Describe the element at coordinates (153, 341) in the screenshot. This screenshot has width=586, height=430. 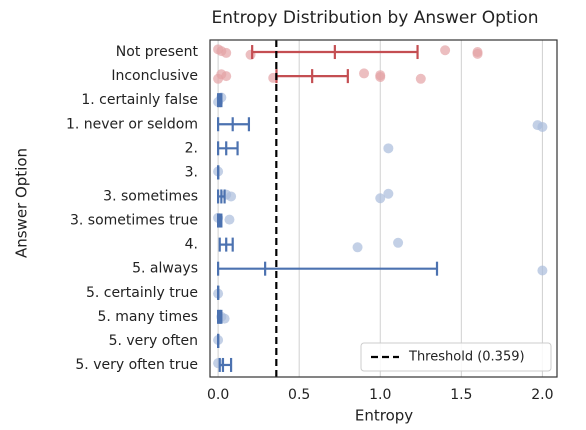
I see `y-tick-label: 5. very often` at that location.